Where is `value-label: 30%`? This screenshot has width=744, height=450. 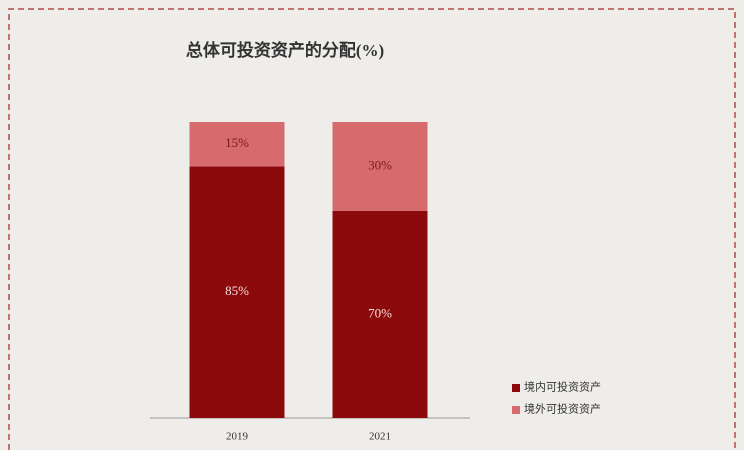
value-label: 30% is located at coordinates (380, 164).